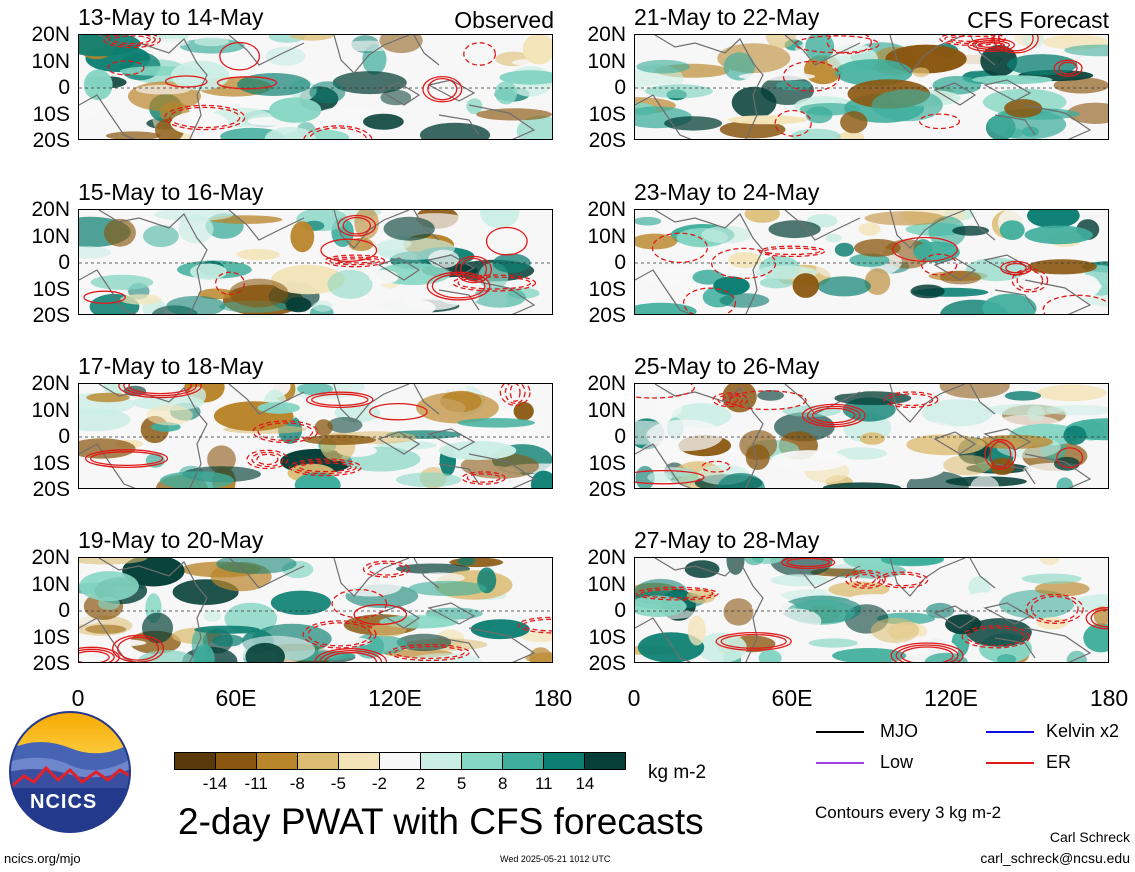 Image resolution: width=1135 pixels, height=872 pixels. I want to click on colorbar-swatch, so click(317, 761).